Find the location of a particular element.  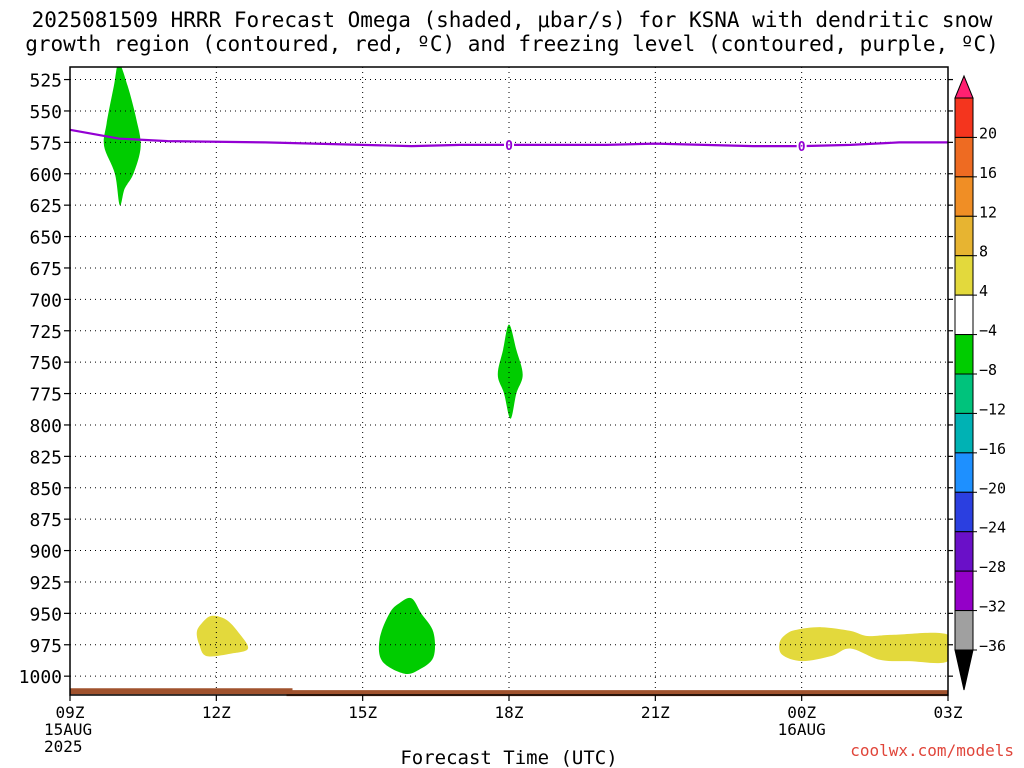

colorbar-label-11: −24 is located at coordinates (992, 528).